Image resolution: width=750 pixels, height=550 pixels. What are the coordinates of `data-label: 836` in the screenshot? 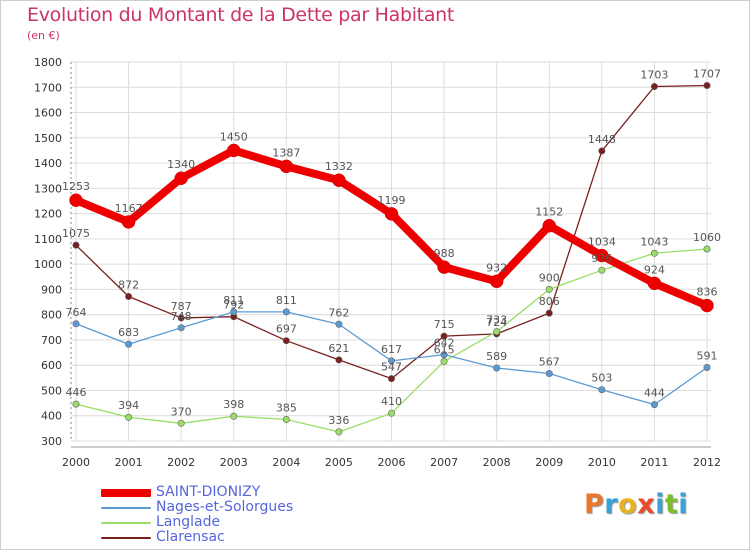 It's located at (707, 292).